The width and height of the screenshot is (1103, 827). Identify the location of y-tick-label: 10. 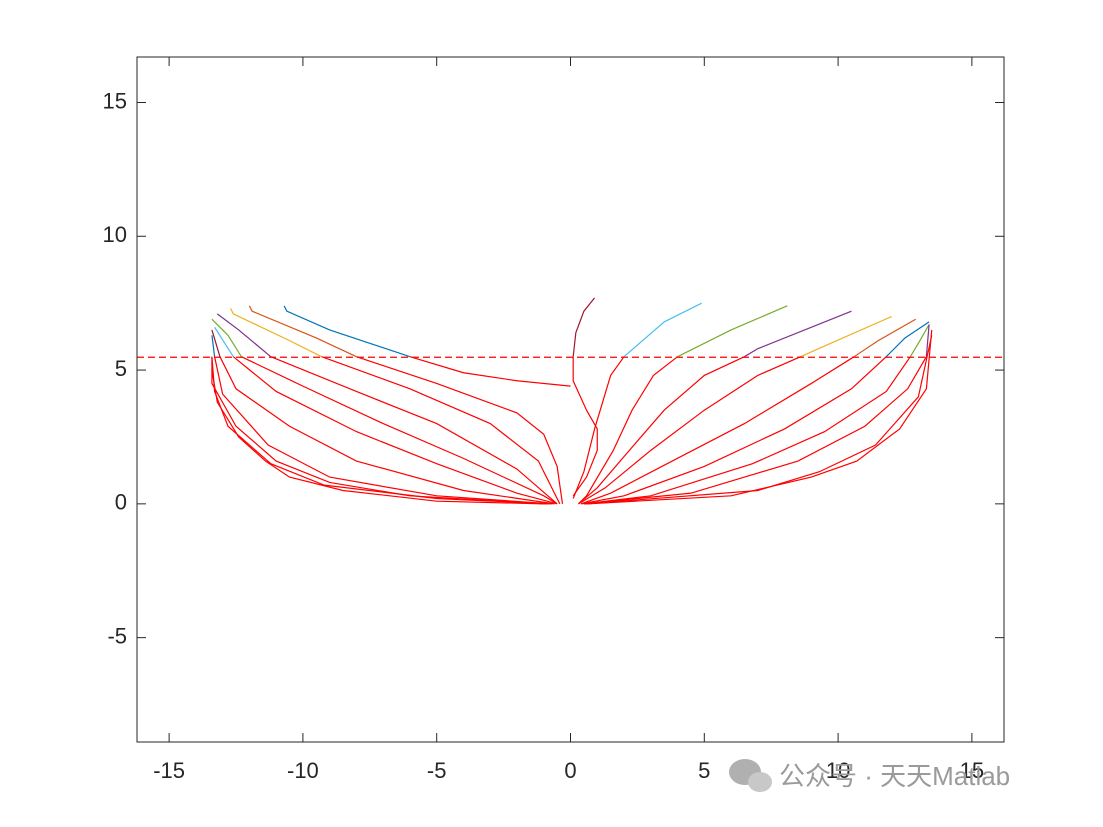
(115, 234).